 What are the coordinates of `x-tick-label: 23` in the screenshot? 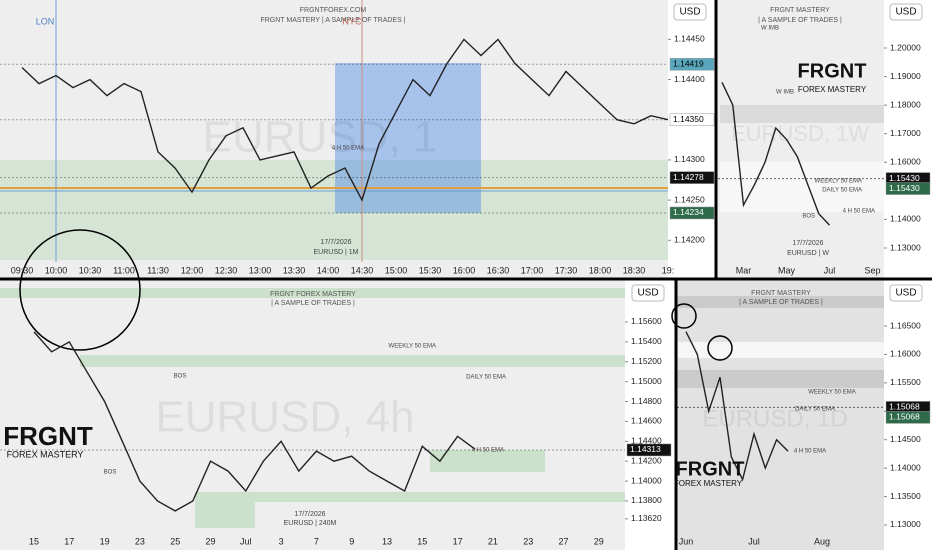 It's located at (140, 541).